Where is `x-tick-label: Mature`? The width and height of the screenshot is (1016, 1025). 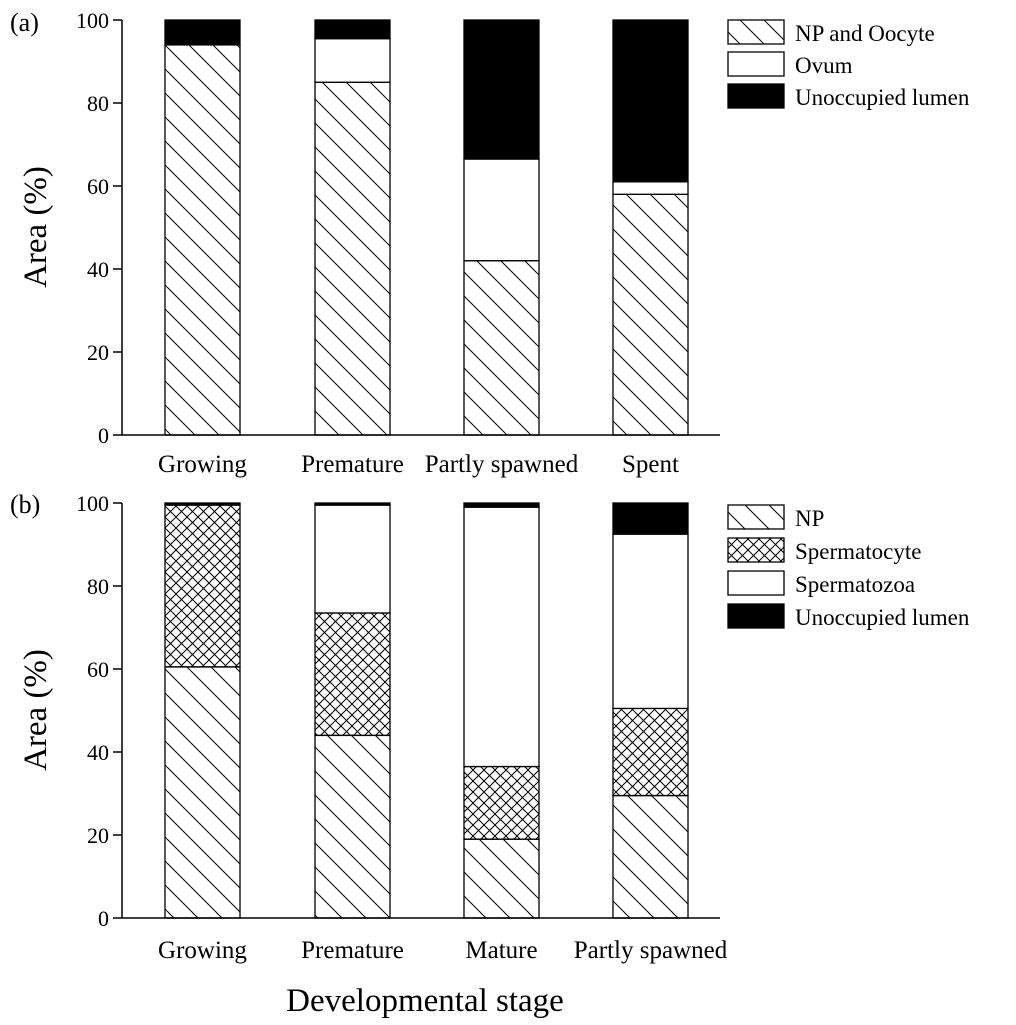
x-tick-label: Mature is located at coordinates (501, 950).